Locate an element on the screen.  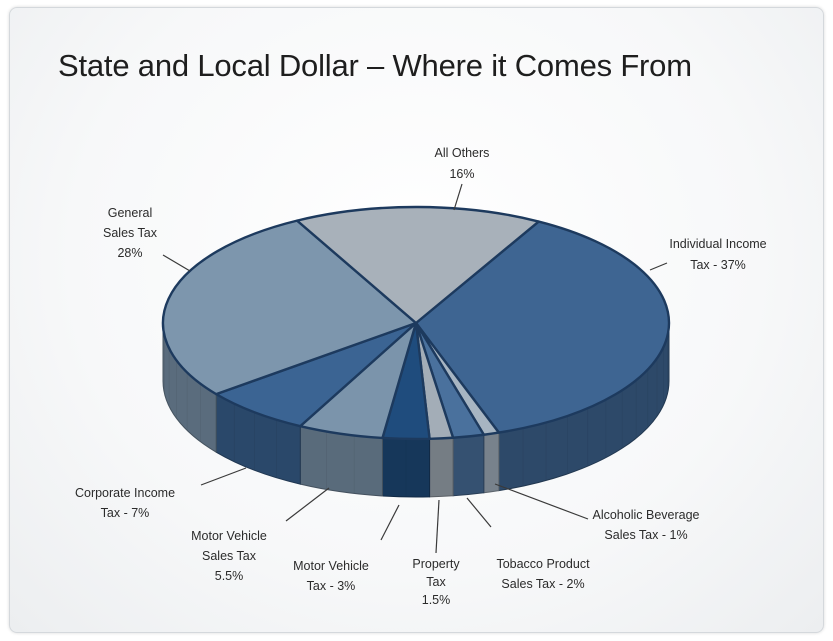
slice-label-line: 5.5% is located at coordinates (229, 576).